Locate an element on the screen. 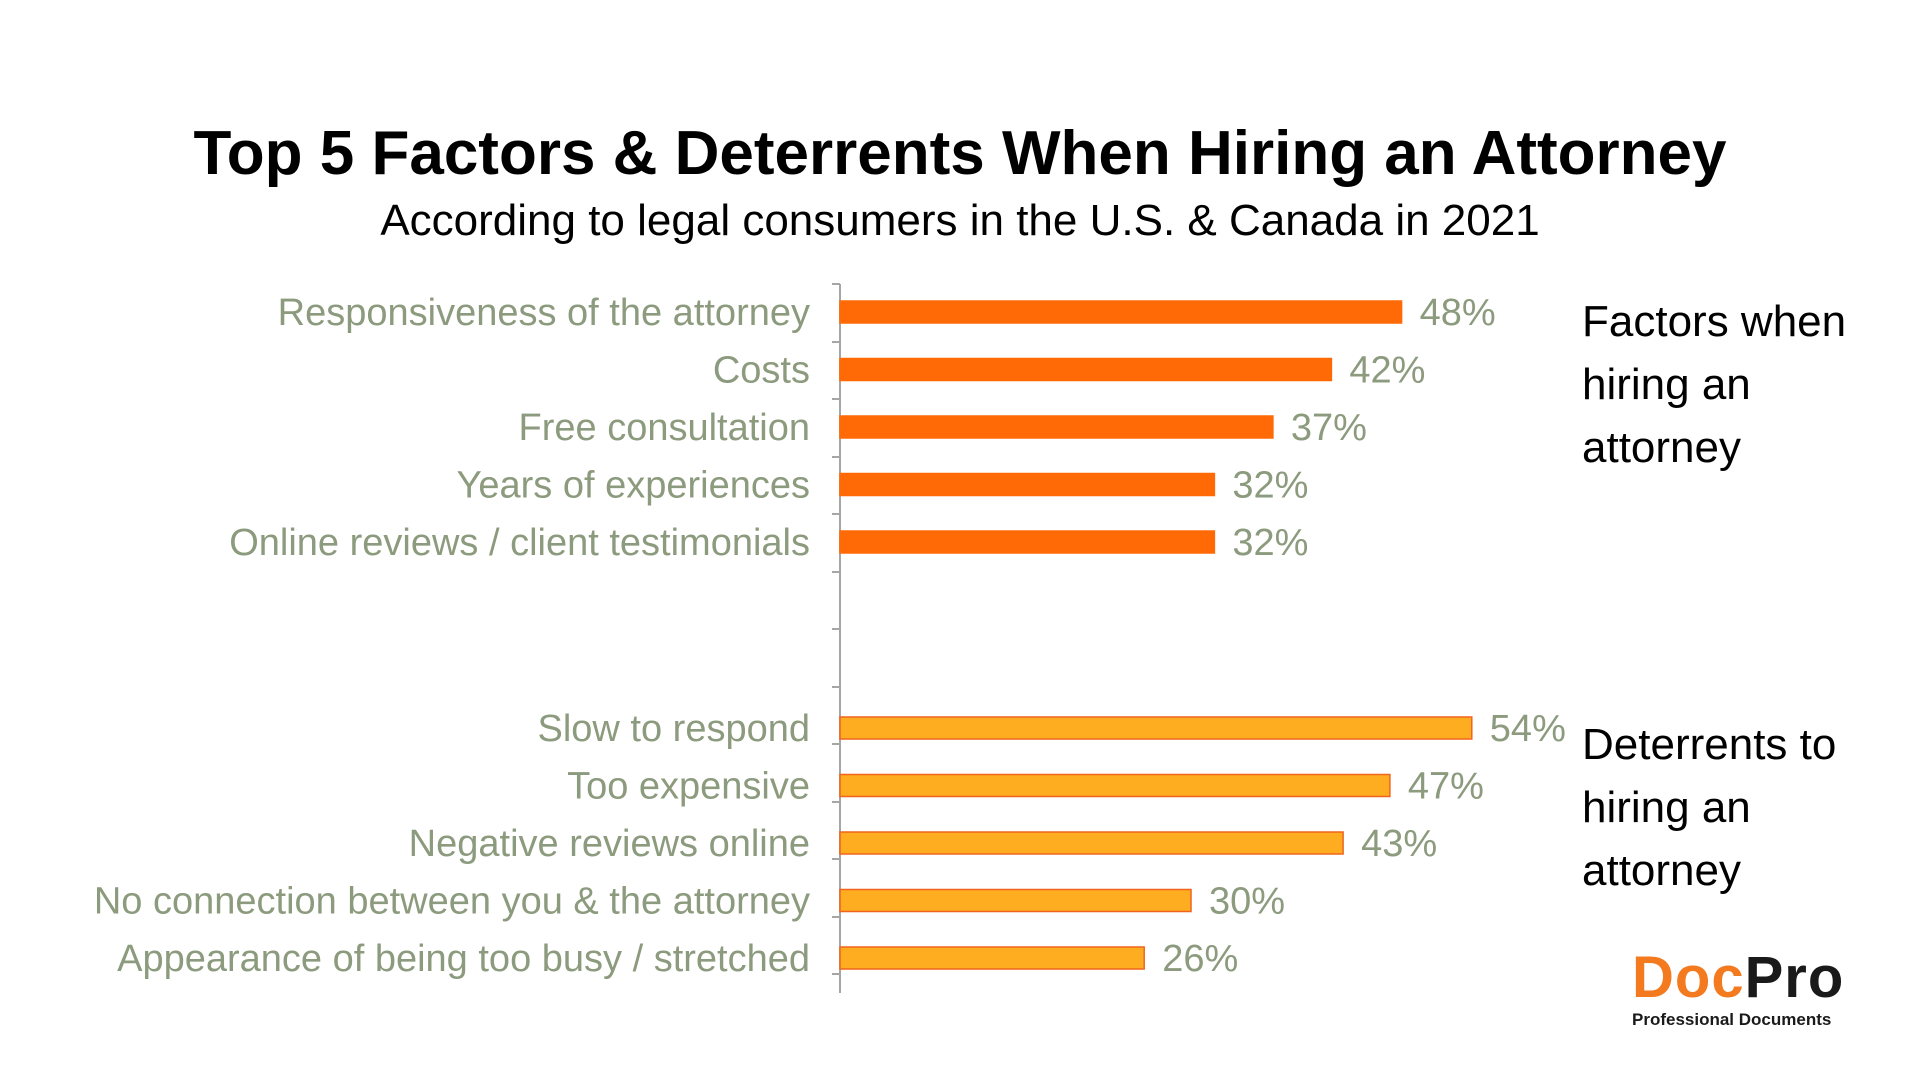 This screenshot has width=1920, height=1080. group-label-line: Factors when is located at coordinates (1714, 321).